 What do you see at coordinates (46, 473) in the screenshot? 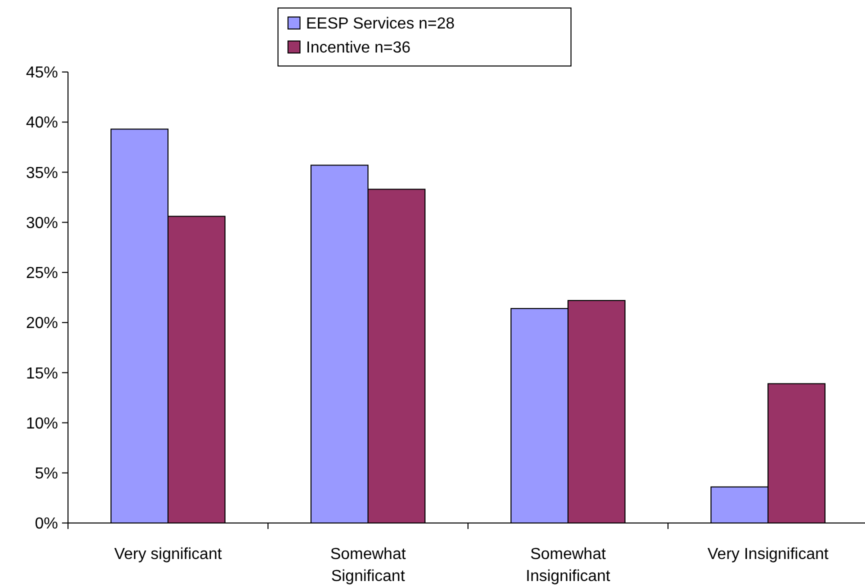
I see `y-tick-label: 5%` at bounding box center [46, 473].